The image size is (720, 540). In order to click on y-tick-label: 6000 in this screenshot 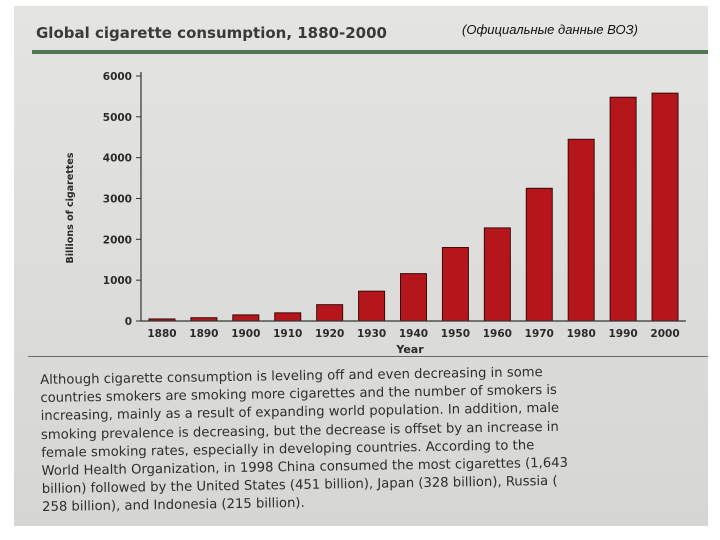, I will do `click(117, 77)`.